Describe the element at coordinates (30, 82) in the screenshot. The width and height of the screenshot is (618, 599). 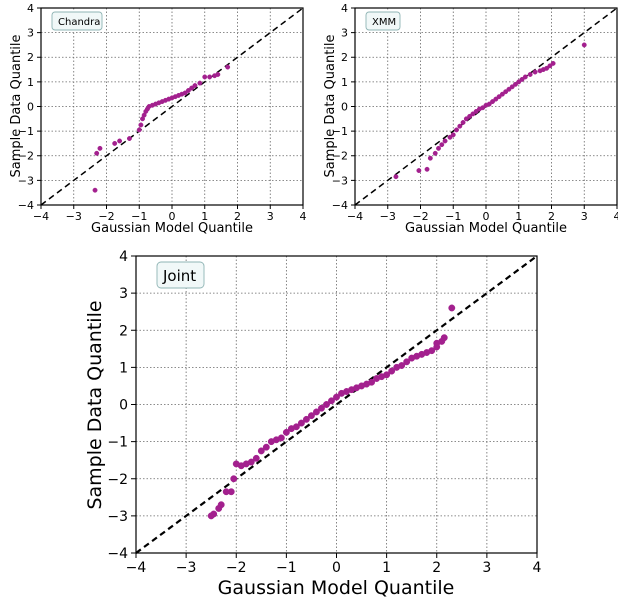
I see `y-tick-label: 1` at that location.